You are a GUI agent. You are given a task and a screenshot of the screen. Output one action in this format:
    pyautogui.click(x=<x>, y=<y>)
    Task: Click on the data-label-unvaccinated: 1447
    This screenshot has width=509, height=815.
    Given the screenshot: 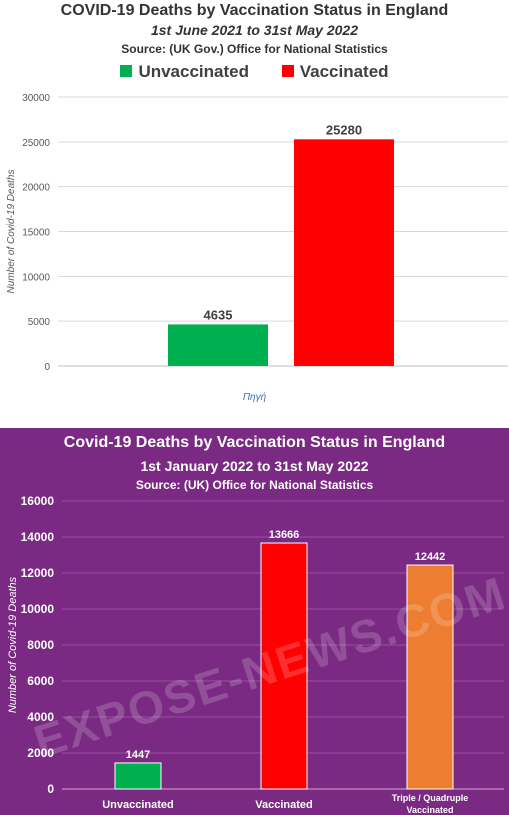 What is the action you would take?
    pyautogui.click(x=138, y=755)
    